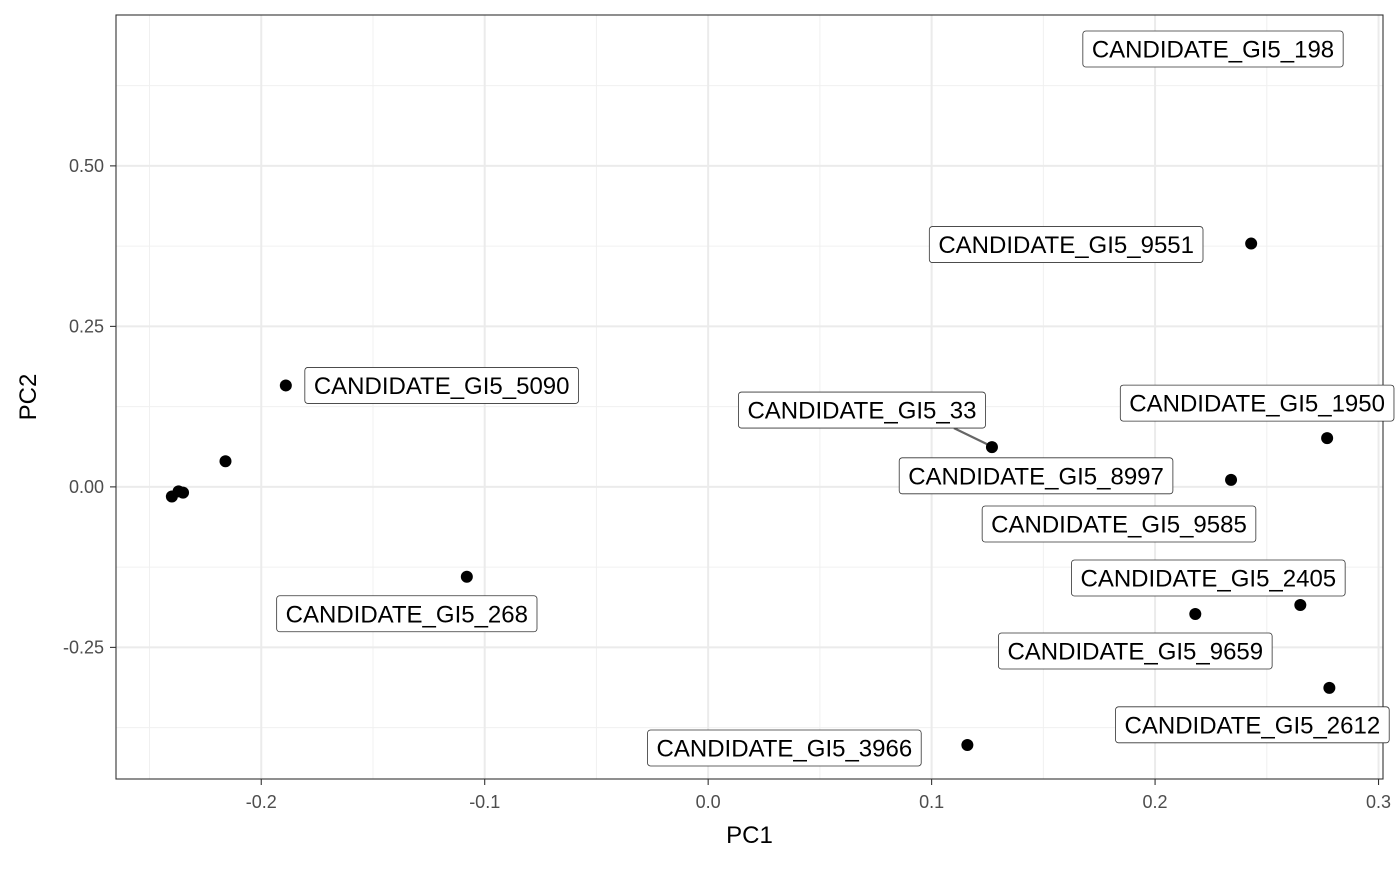  I want to click on y-tick-label: 0.25, so click(86, 326).